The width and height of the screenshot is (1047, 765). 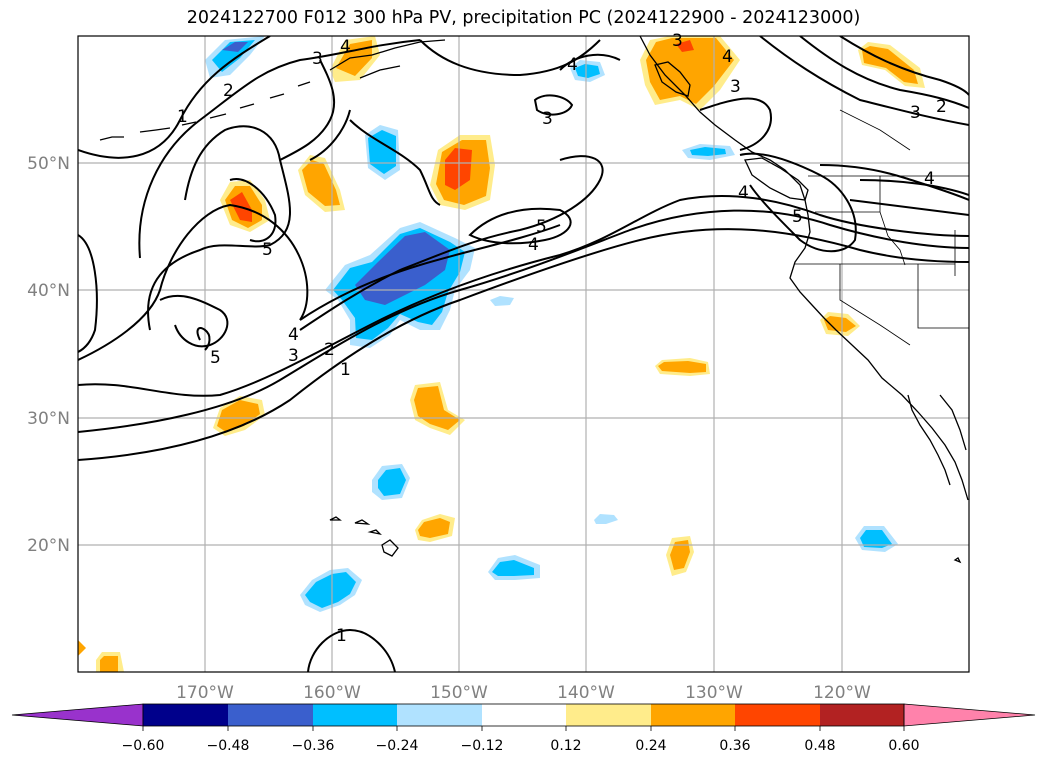 I want to click on colorbar-label: 0.36, so click(x=734, y=746).